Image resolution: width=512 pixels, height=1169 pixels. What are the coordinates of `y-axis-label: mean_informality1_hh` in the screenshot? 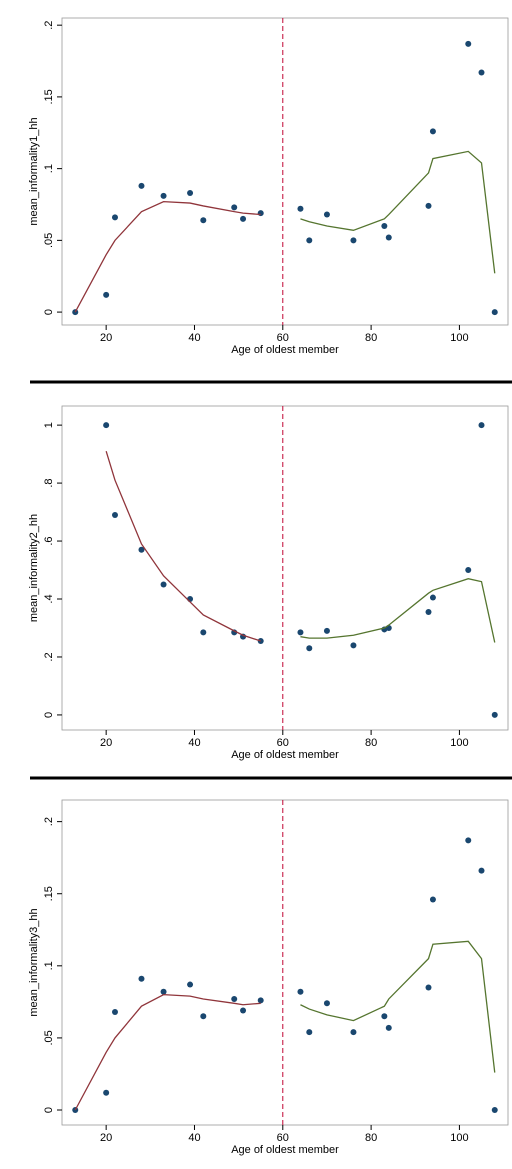 It's located at (34, 171).